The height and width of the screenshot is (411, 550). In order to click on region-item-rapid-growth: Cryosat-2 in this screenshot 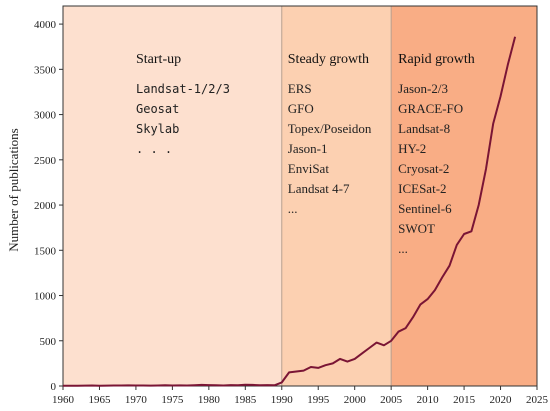, I will do `click(423, 168)`.